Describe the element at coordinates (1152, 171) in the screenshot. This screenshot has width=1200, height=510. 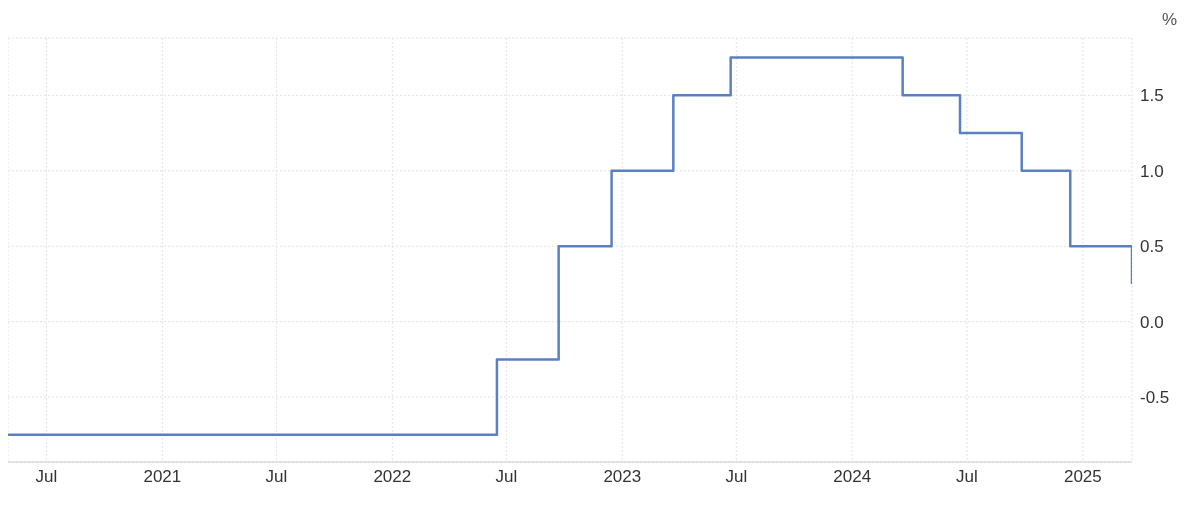
I see `y-tick-label: 1.0` at that location.